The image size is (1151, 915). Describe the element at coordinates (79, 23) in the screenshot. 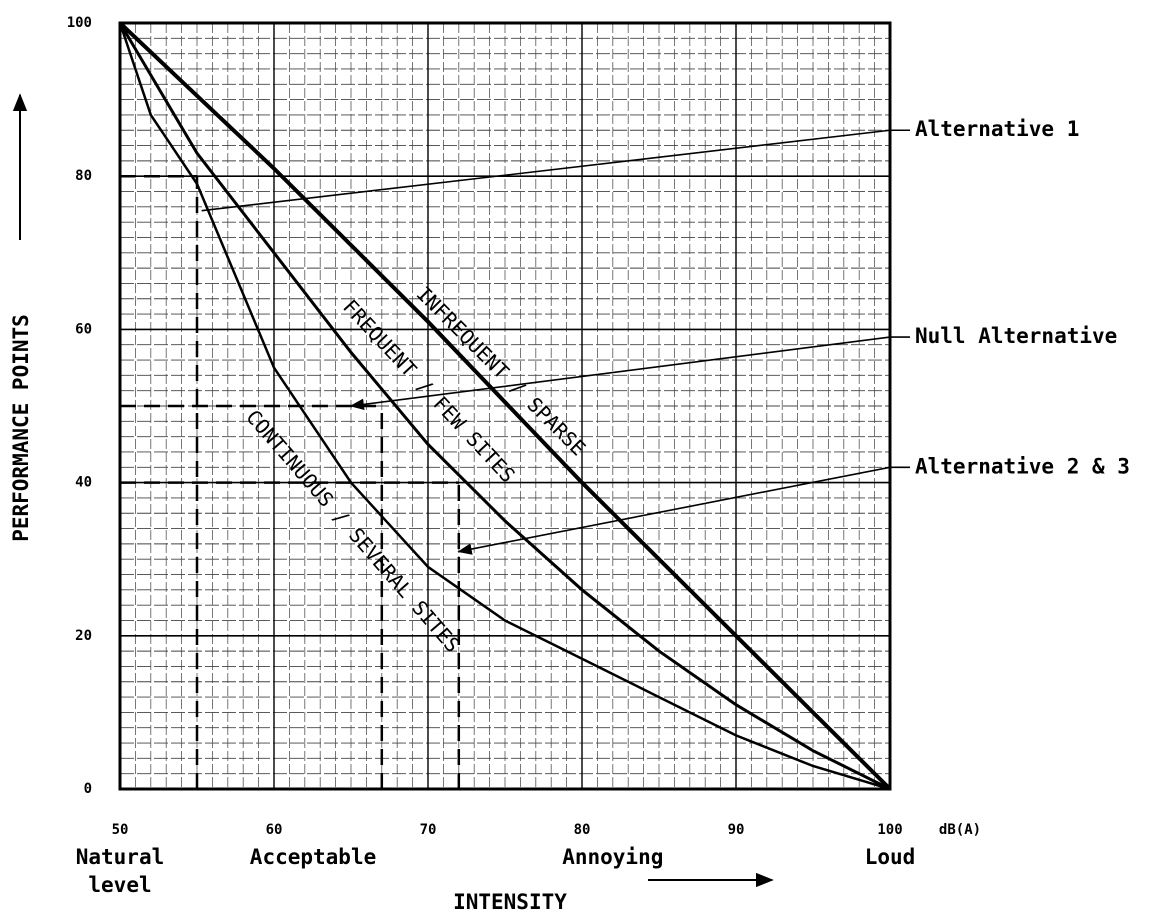

I see `y-tick-label: 100` at that location.